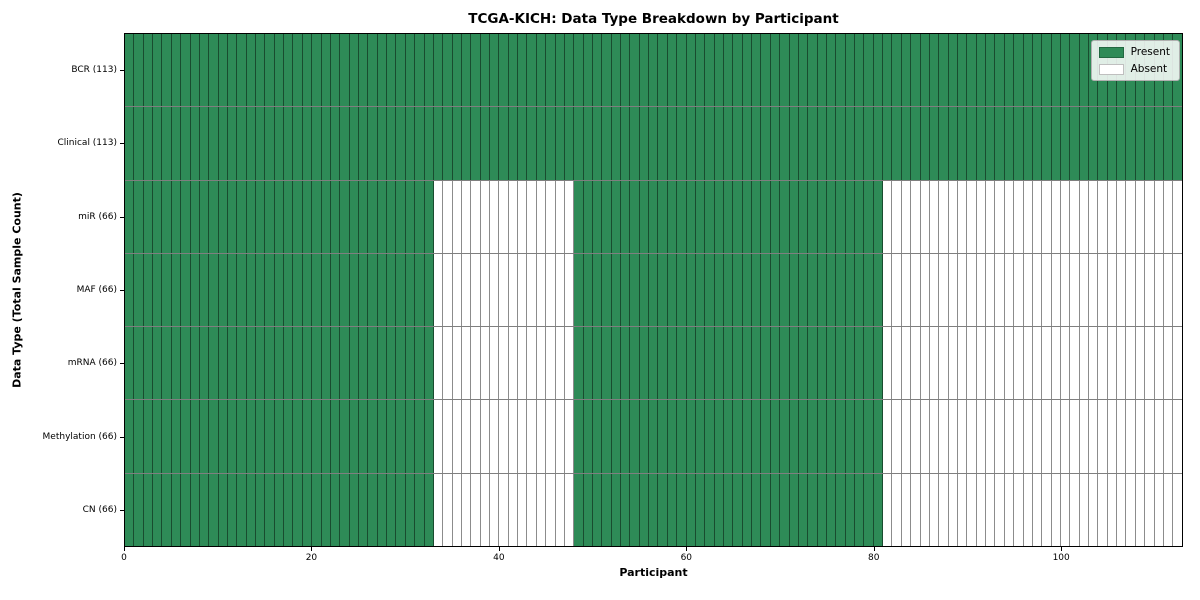 The image size is (1200, 600). What do you see at coordinates (1111, 69) in the screenshot?
I see `legend-swatch-absent-icon` at bounding box center [1111, 69].